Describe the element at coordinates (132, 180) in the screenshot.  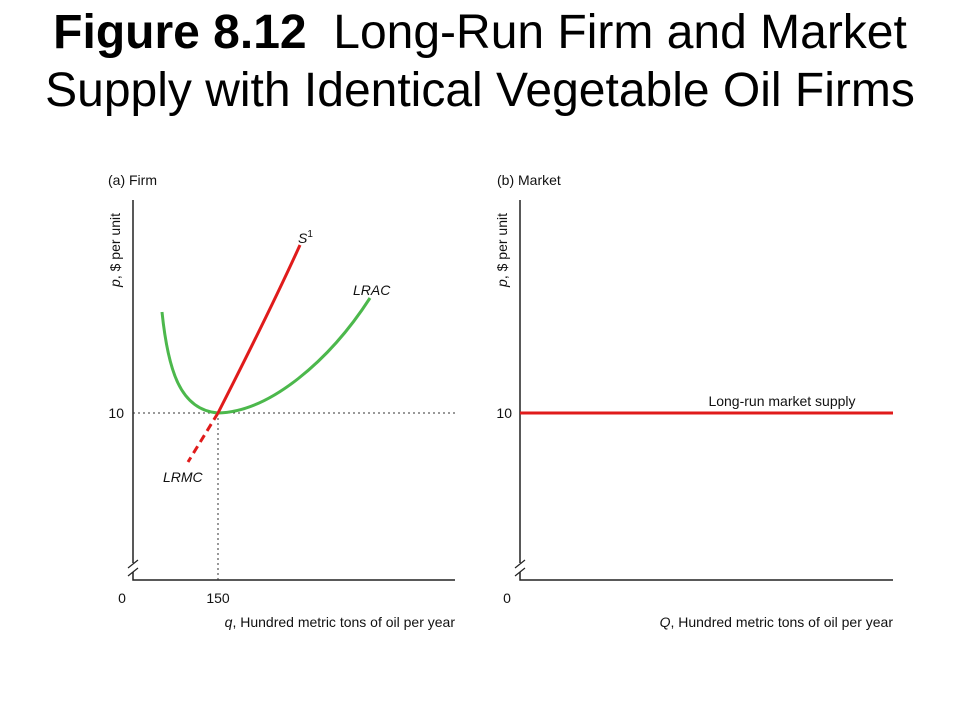
I see `panel-label: (a) Firm` at that location.